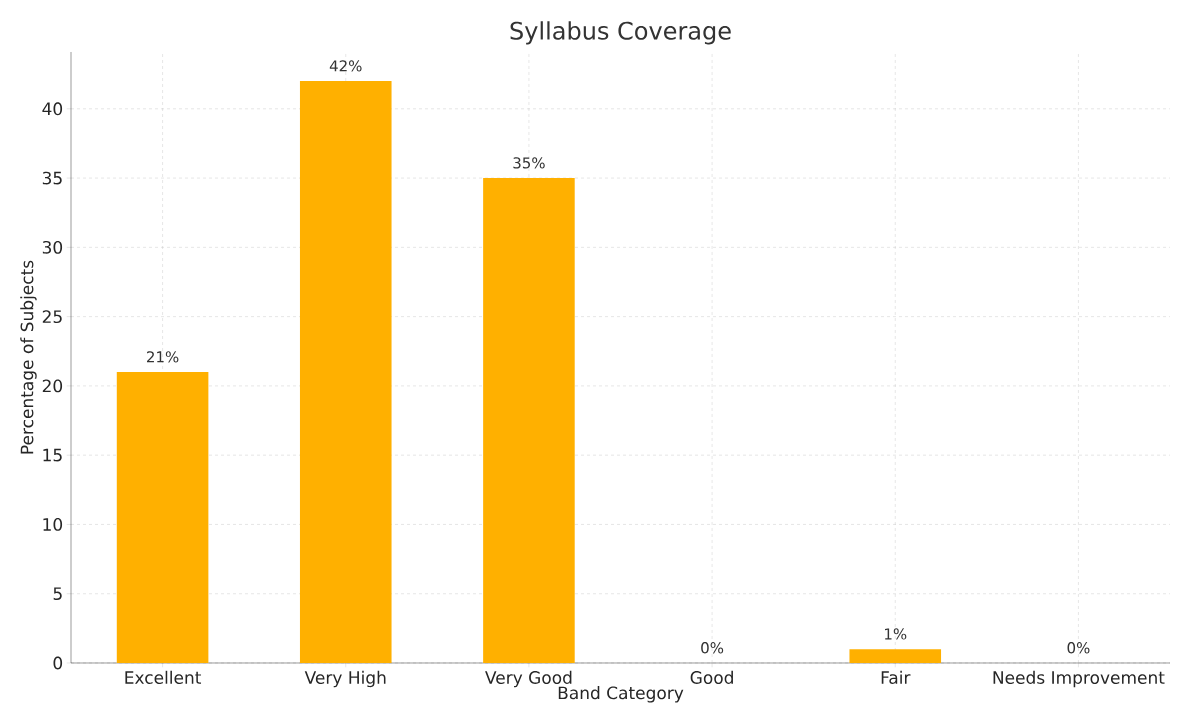 The height and width of the screenshot is (715, 1186). I want to click on y-tick-label: 20, so click(52, 386).